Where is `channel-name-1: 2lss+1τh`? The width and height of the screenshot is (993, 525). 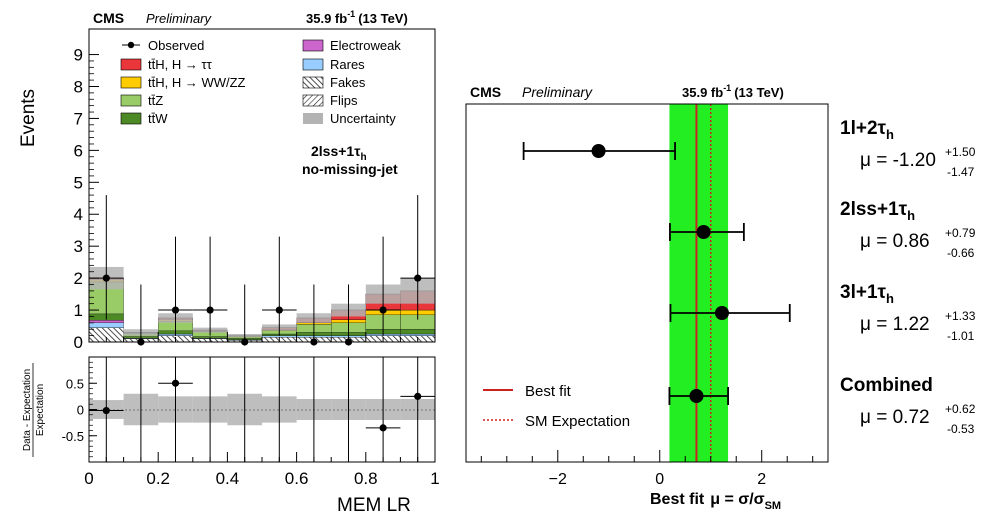 channel-name-1: 2lss+1τh is located at coordinates (877, 211).